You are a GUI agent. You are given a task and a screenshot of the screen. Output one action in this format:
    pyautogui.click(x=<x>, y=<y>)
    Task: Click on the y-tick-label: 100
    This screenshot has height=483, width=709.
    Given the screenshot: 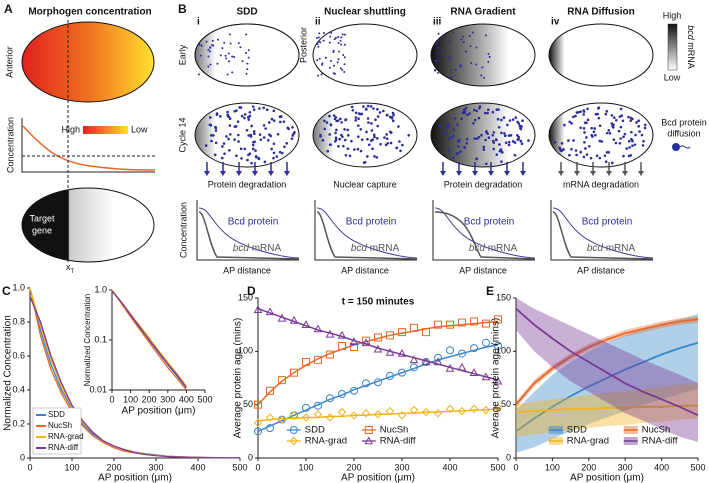 What is the action you would take?
    pyautogui.click(x=245, y=351)
    